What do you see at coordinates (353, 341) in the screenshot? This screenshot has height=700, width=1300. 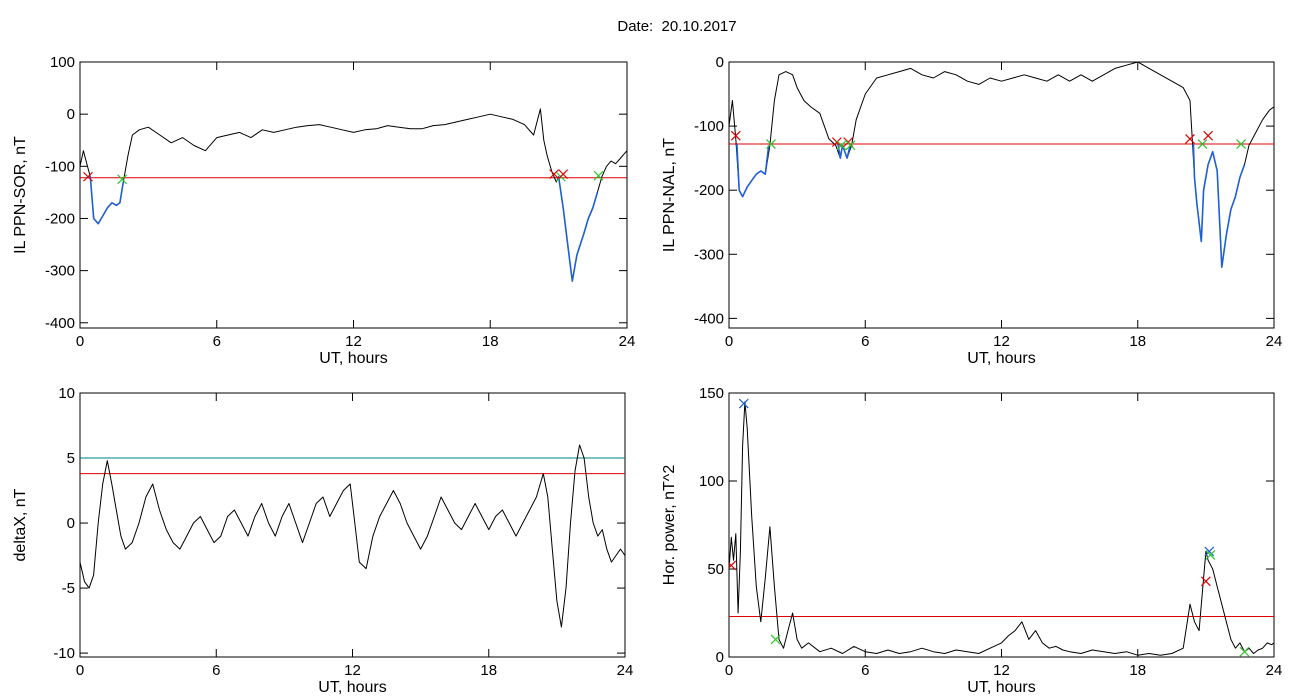 I see `chart-ppn-sor-xtick-label-12: 12` at bounding box center [353, 341].